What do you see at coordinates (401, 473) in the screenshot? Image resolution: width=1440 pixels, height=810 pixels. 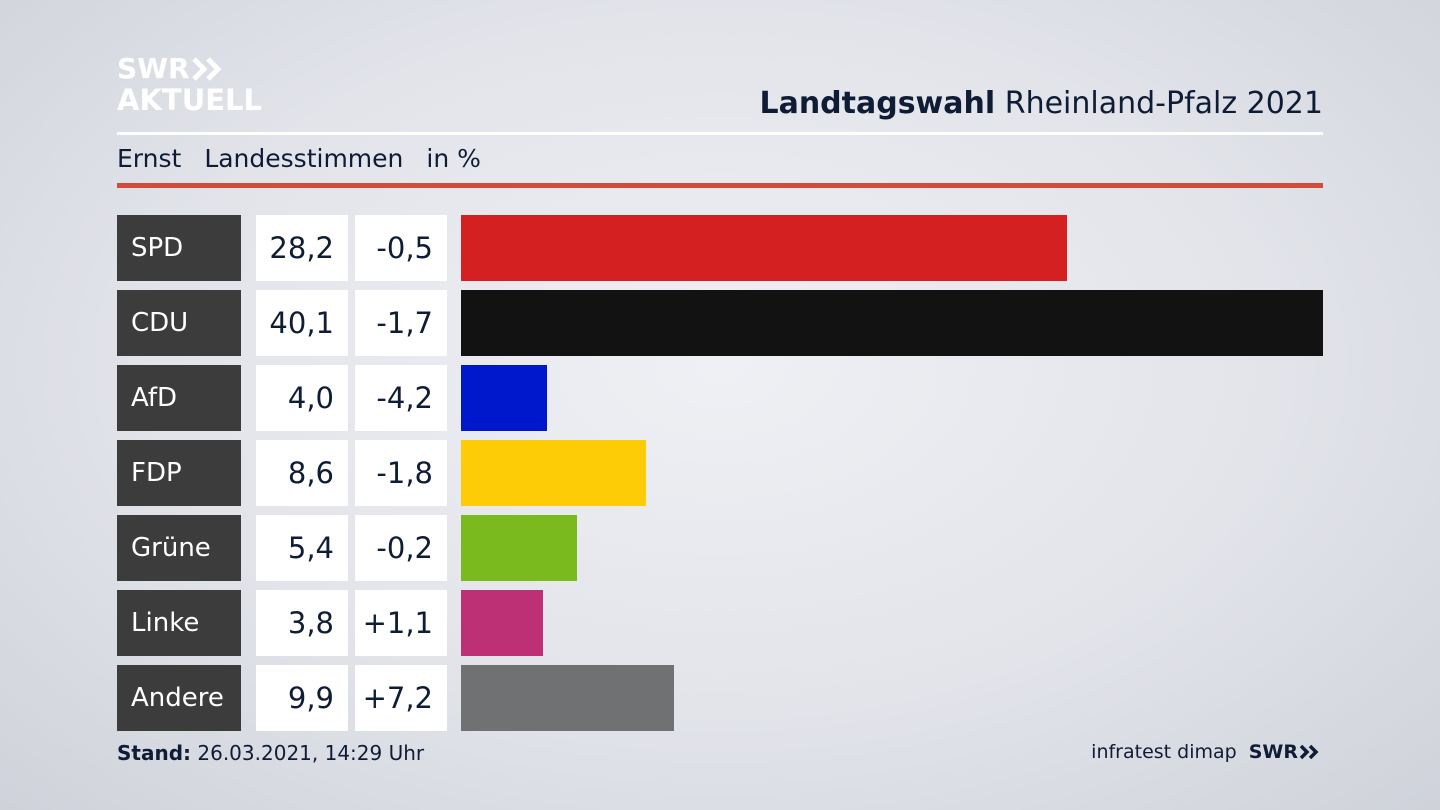 I see `diff-label: -1,8` at bounding box center [401, 473].